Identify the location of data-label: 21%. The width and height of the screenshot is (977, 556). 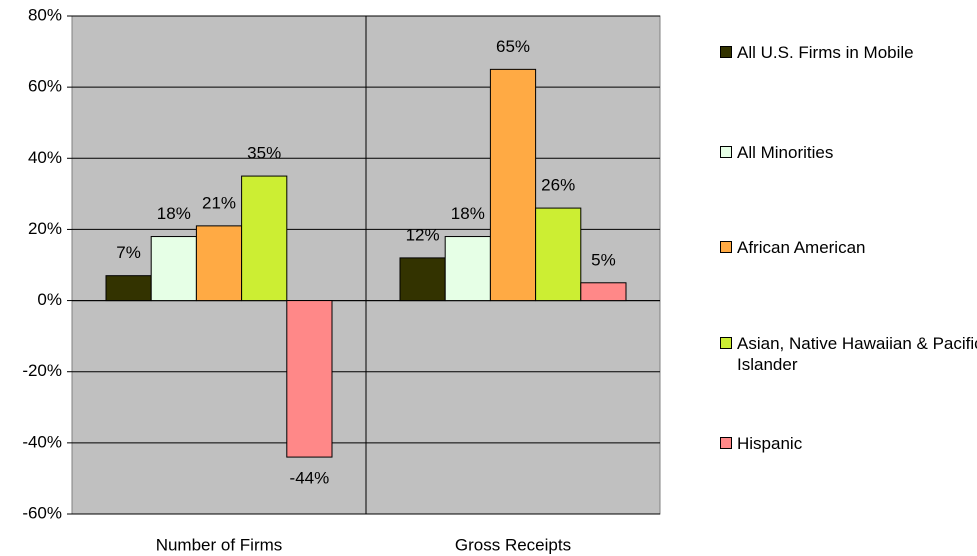
(219, 202).